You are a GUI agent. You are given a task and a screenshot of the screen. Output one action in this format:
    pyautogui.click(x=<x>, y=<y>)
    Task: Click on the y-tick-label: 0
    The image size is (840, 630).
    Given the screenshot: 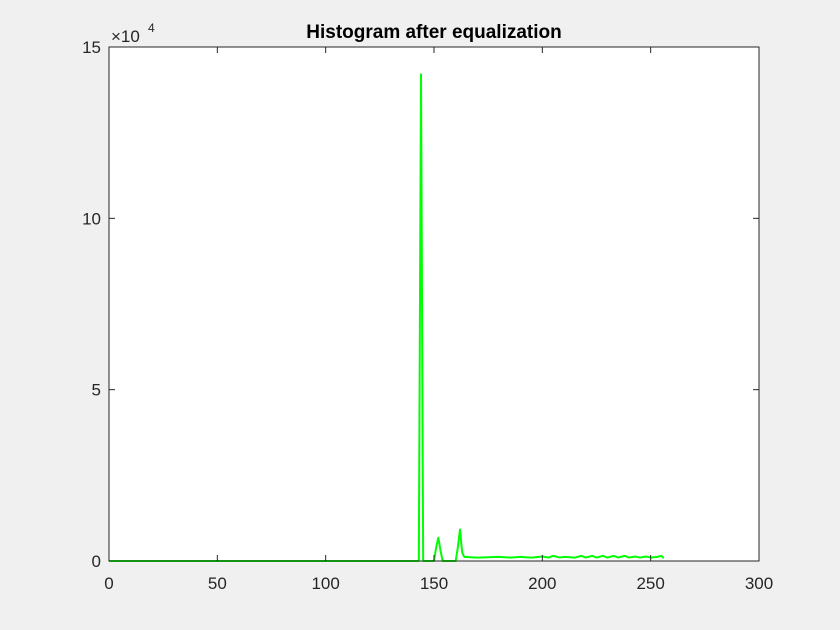 What is the action you would take?
    pyautogui.click(x=96, y=561)
    